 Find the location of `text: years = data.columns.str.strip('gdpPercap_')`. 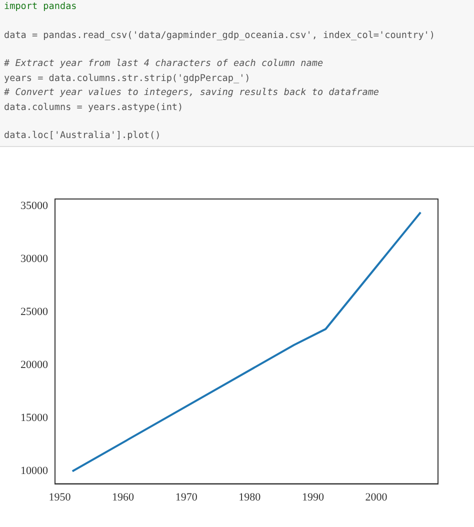

text: years = data.columns.str.strip('gdpPercap_') is located at coordinates (128, 79).